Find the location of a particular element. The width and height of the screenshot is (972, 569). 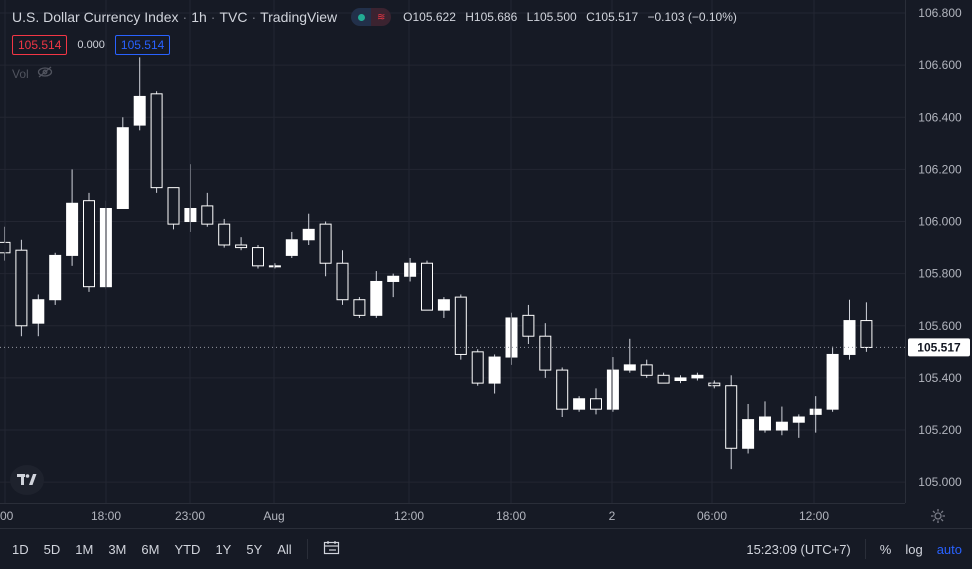

order-panel: 105.514 0.000 105.514 is located at coordinates (91, 45).